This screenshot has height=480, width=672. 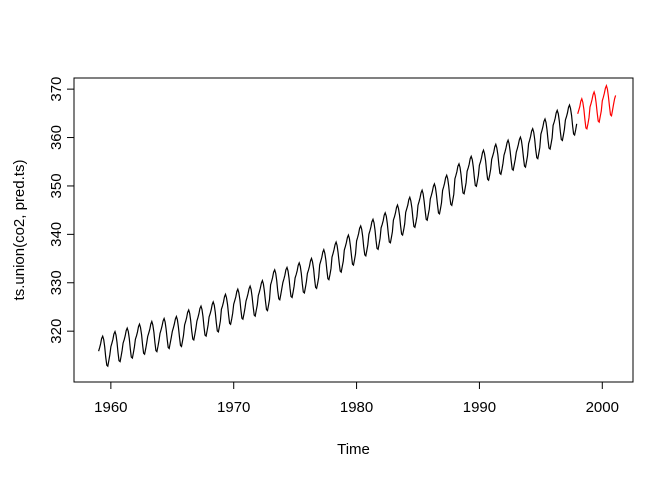 What do you see at coordinates (356, 407) in the screenshot?
I see `x-tick-label: 1980` at bounding box center [356, 407].